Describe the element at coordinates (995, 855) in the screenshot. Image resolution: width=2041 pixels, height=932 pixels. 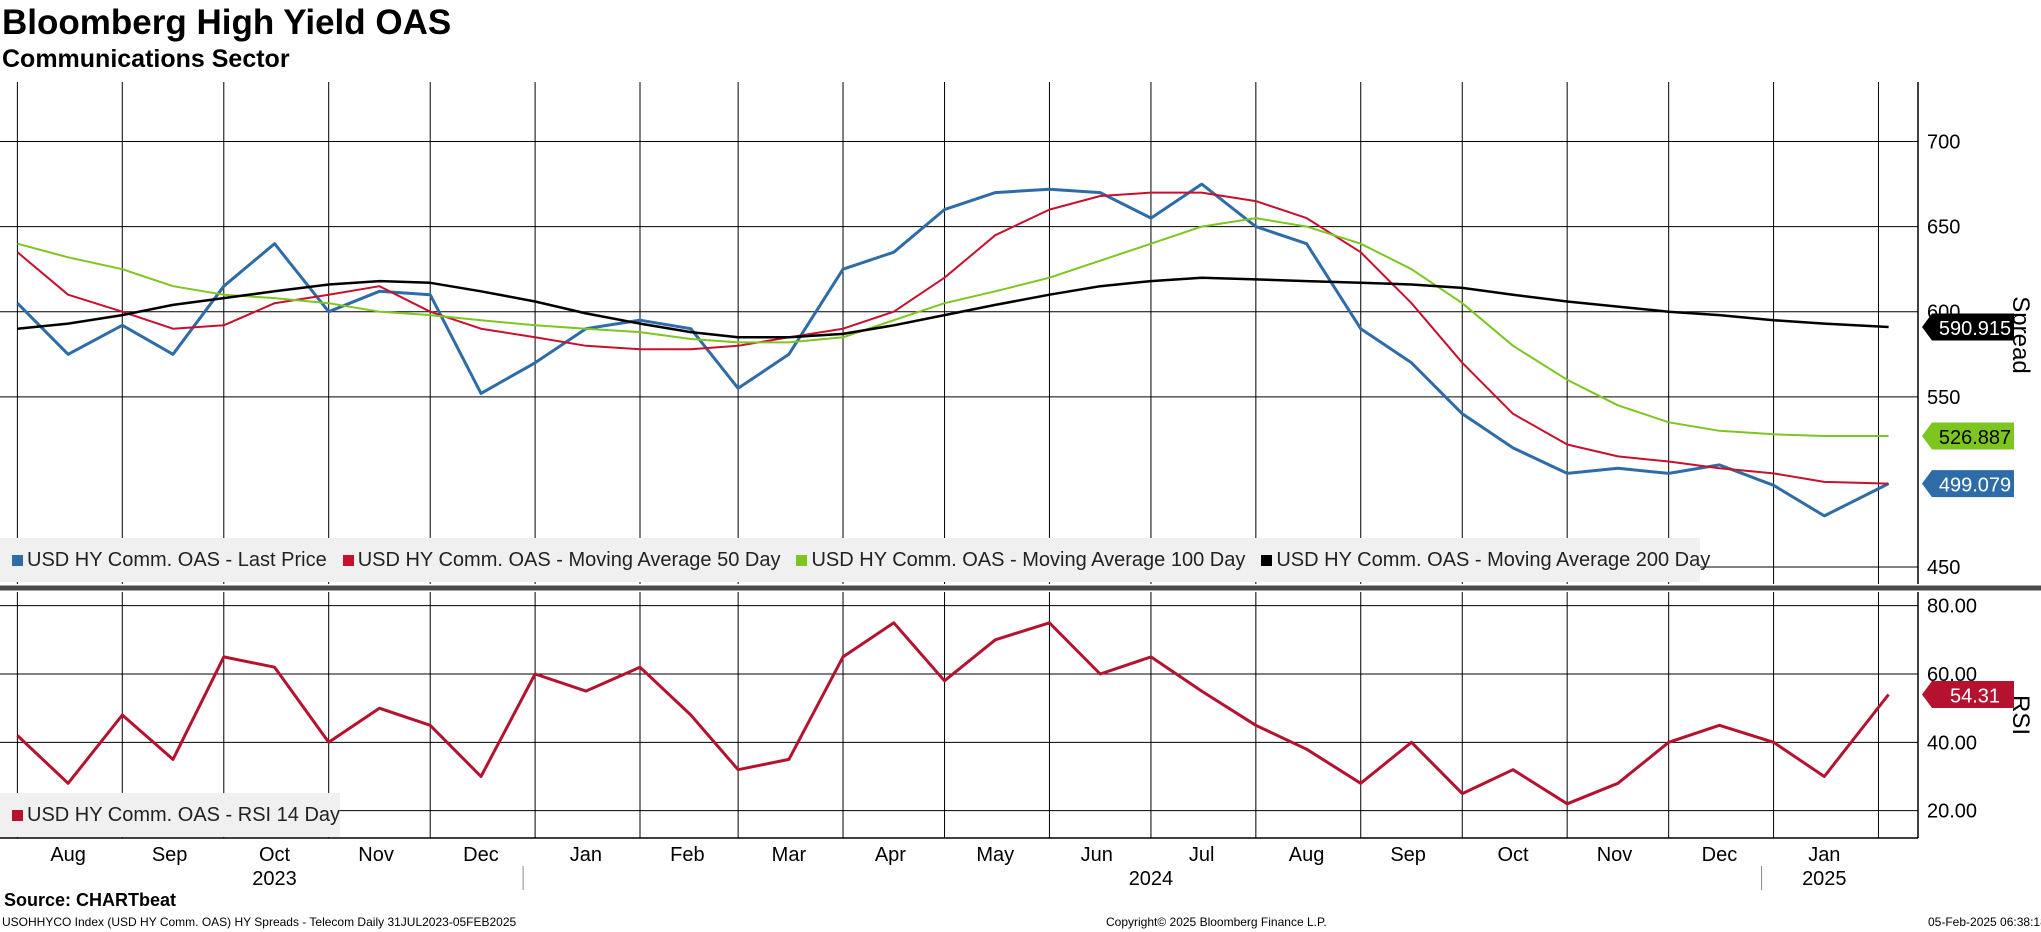
I see `x-tick-month: May` at that location.